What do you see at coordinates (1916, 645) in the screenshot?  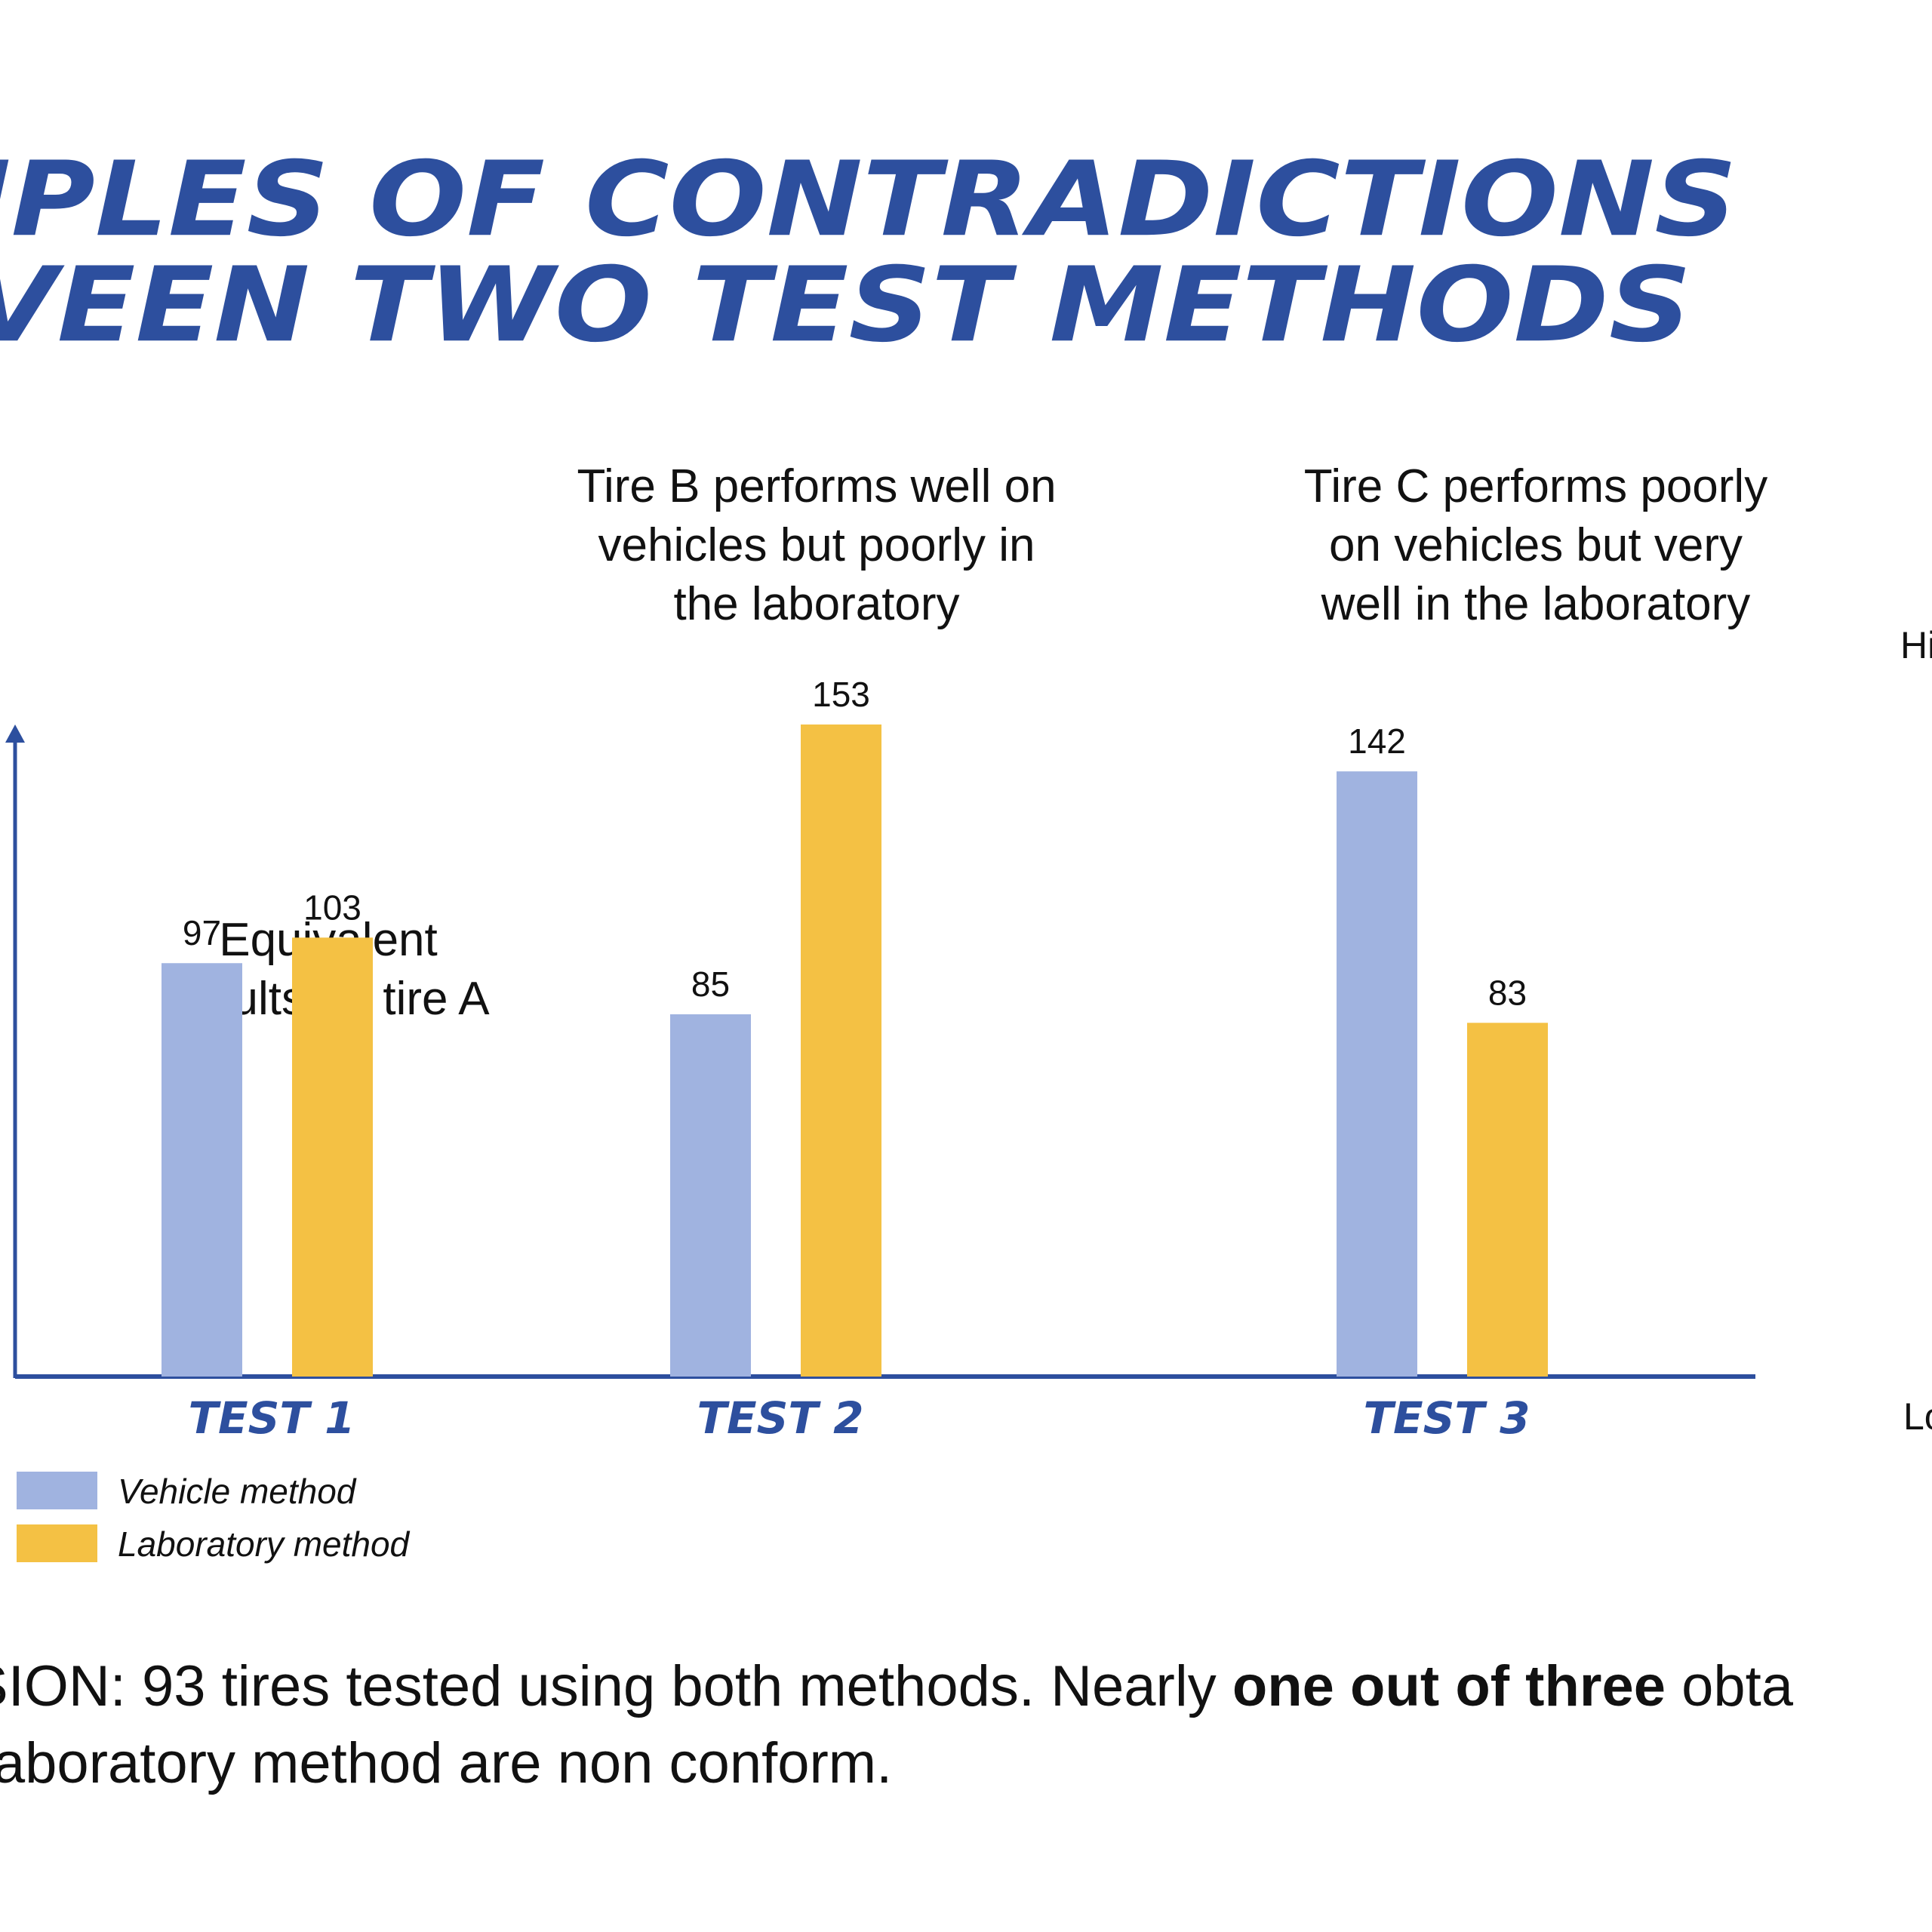 I see `side-label-high: Hi` at bounding box center [1916, 645].